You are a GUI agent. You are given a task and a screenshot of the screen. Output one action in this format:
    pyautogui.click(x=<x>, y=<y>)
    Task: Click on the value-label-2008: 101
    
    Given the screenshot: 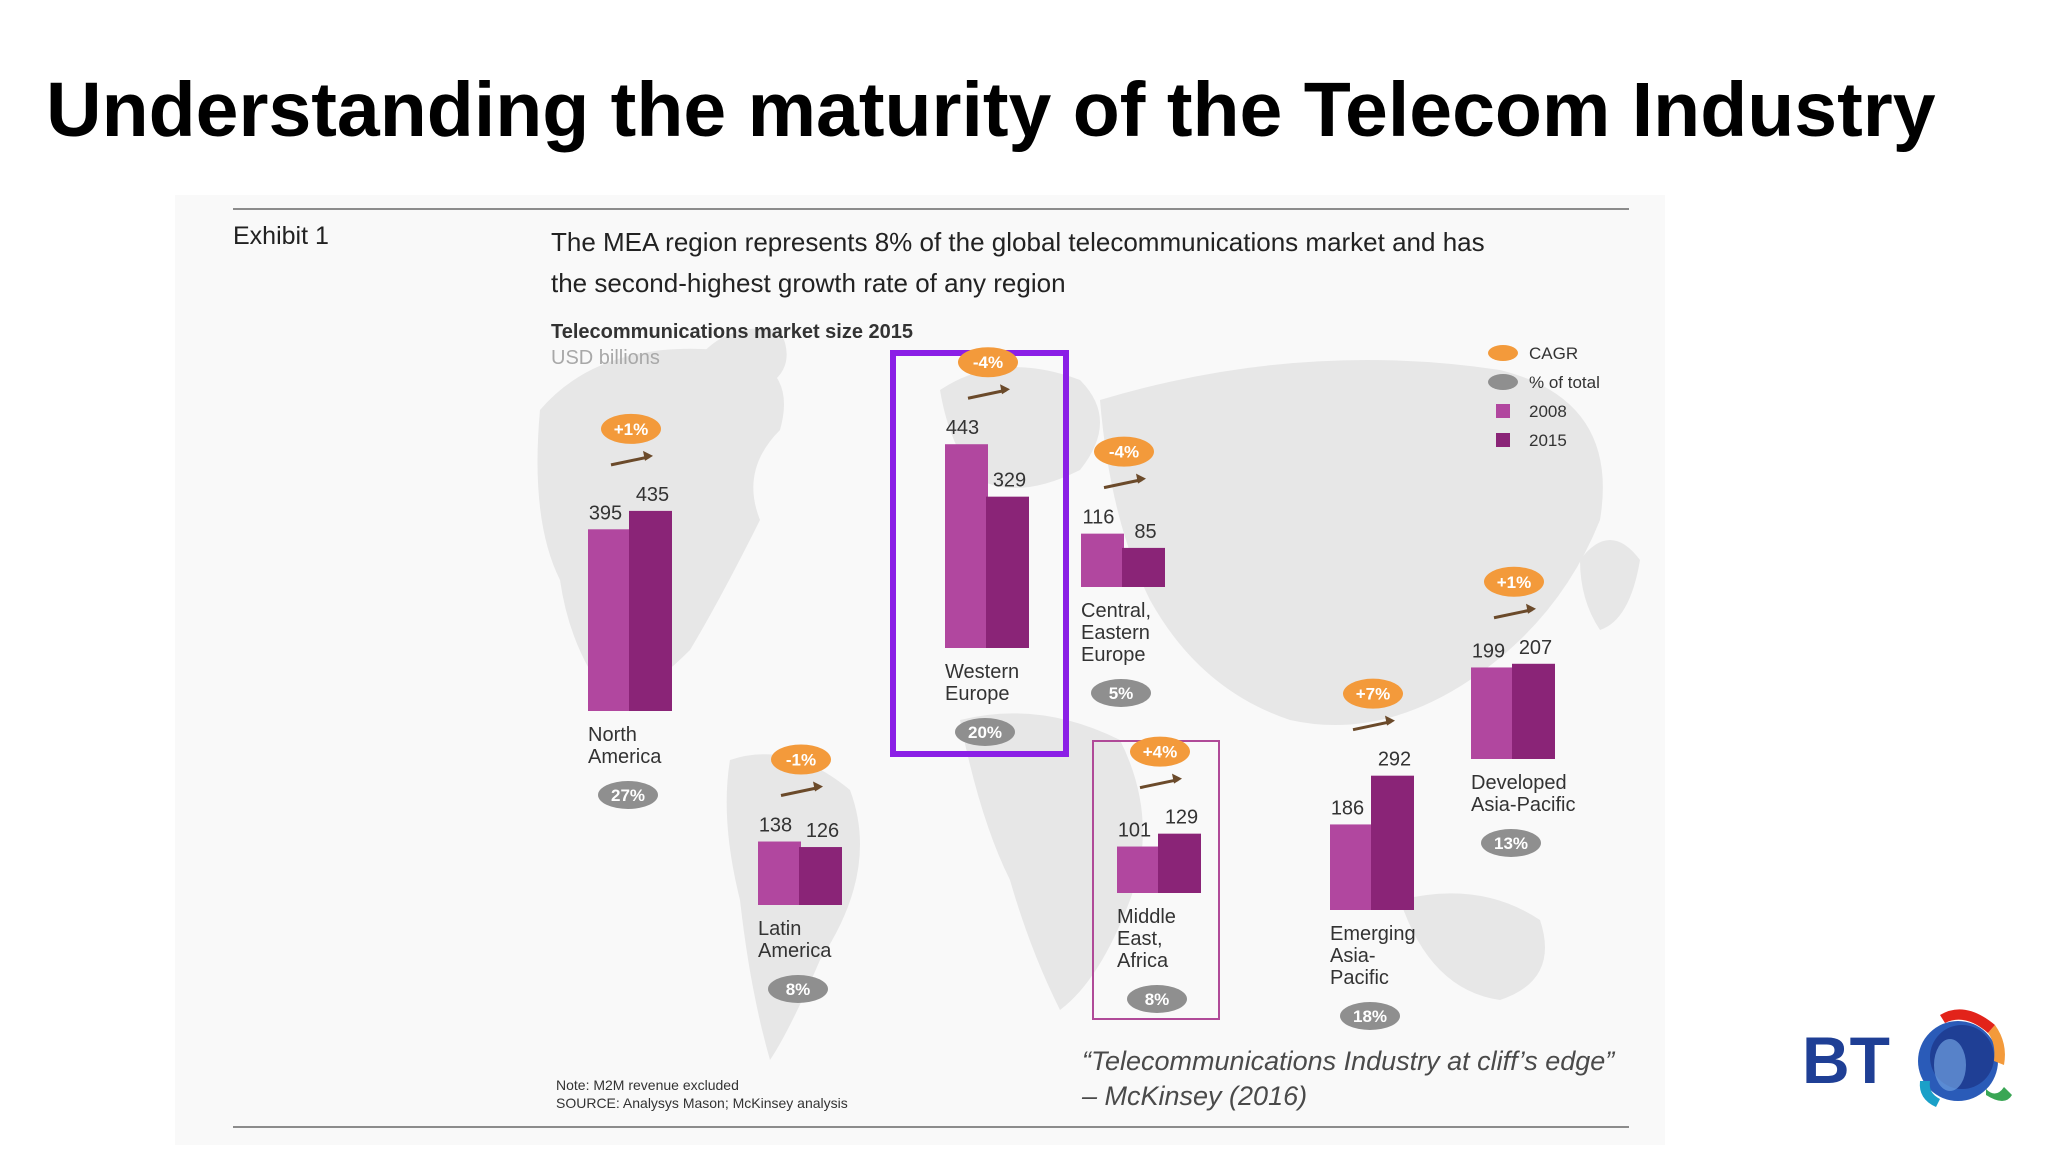 What is the action you would take?
    pyautogui.click(x=1134, y=831)
    